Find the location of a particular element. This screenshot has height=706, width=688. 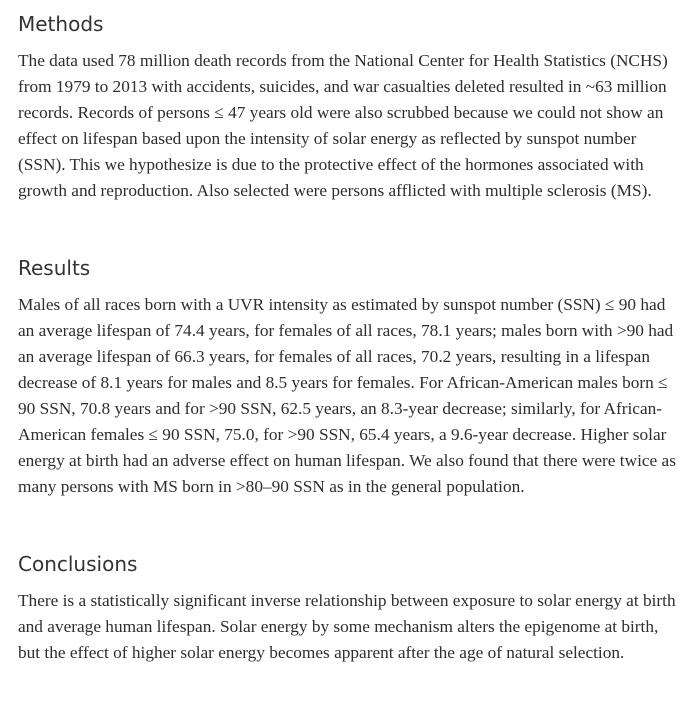

conclusions-heading: Conclusions is located at coordinates (78, 564).